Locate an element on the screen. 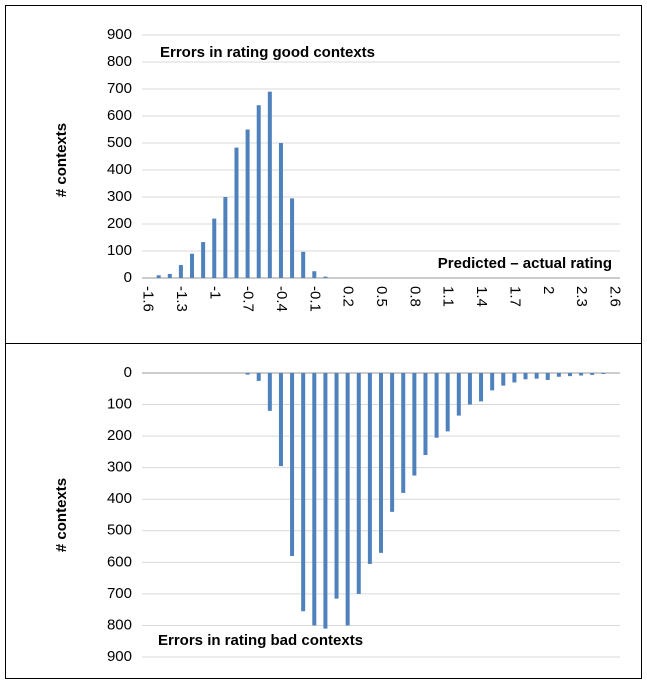 This screenshot has width=647, height=681. x-tick-label: 0.2 is located at coordinates (348, 296).